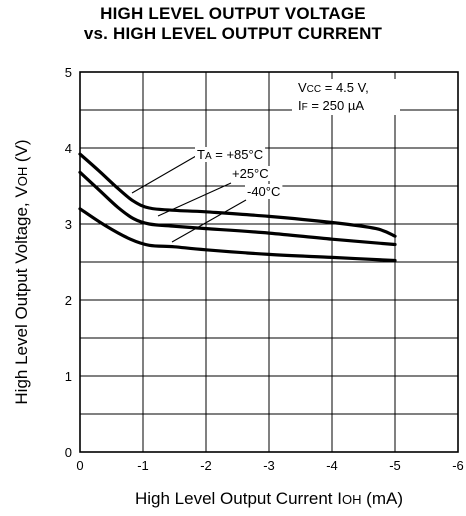  What do you see at coordinates (345, 87) in the screenshot?
I see `cond-vcc-rest: = 4.5 V,` at bounding box center [345, 87].